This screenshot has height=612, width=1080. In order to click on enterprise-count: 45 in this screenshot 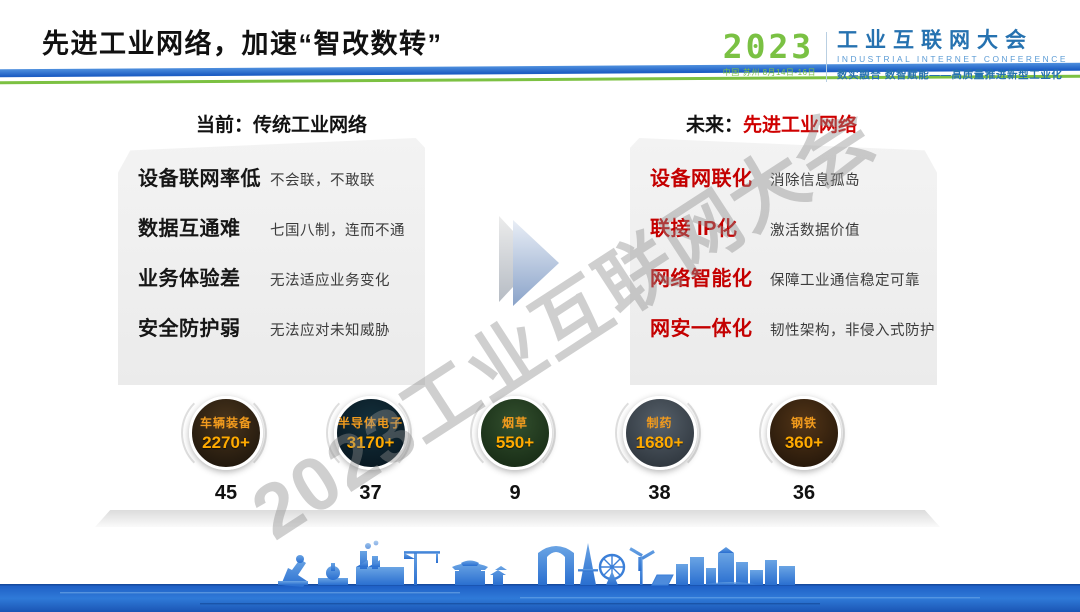, I will do `click(226, 493)`.